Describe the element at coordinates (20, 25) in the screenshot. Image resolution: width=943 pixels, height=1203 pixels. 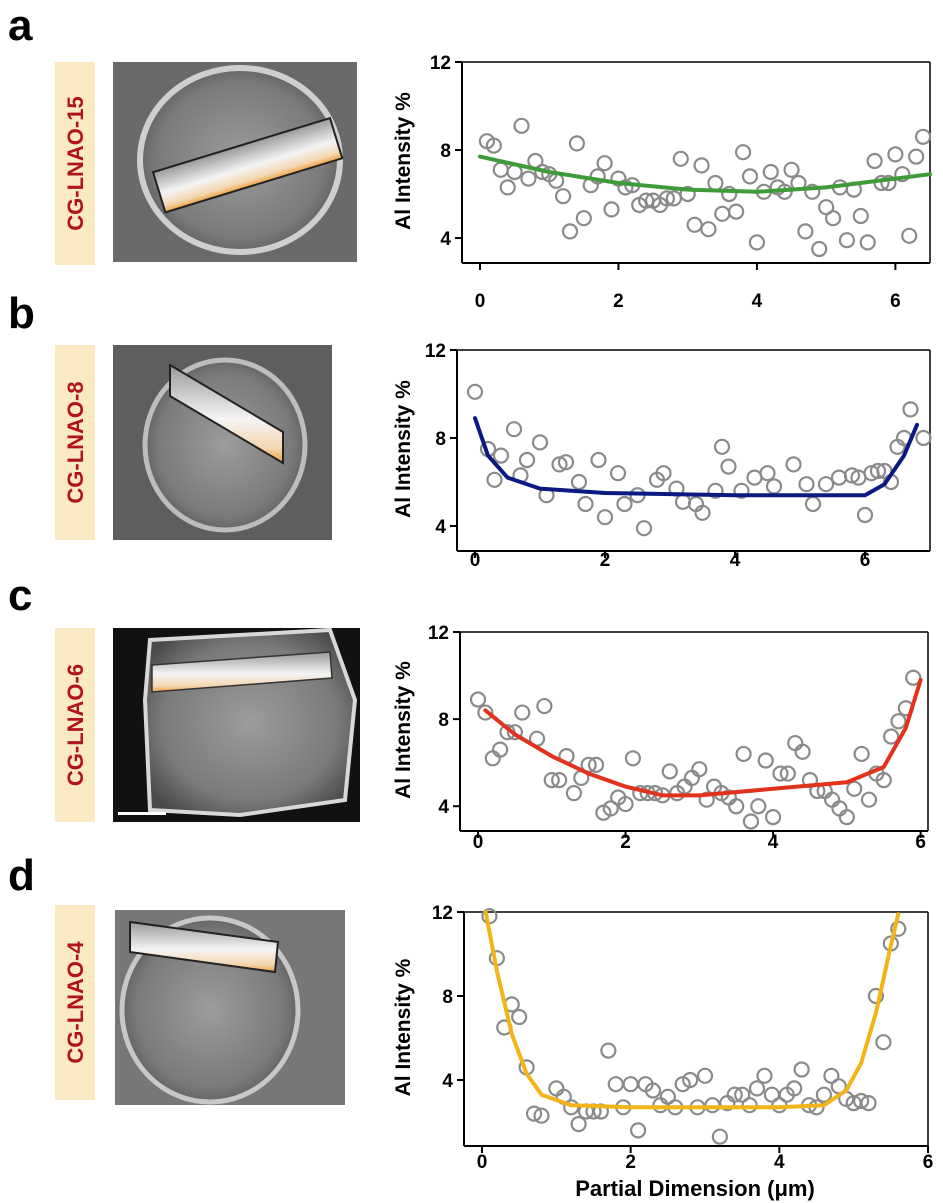
I see `panel-letter: a` at that location.